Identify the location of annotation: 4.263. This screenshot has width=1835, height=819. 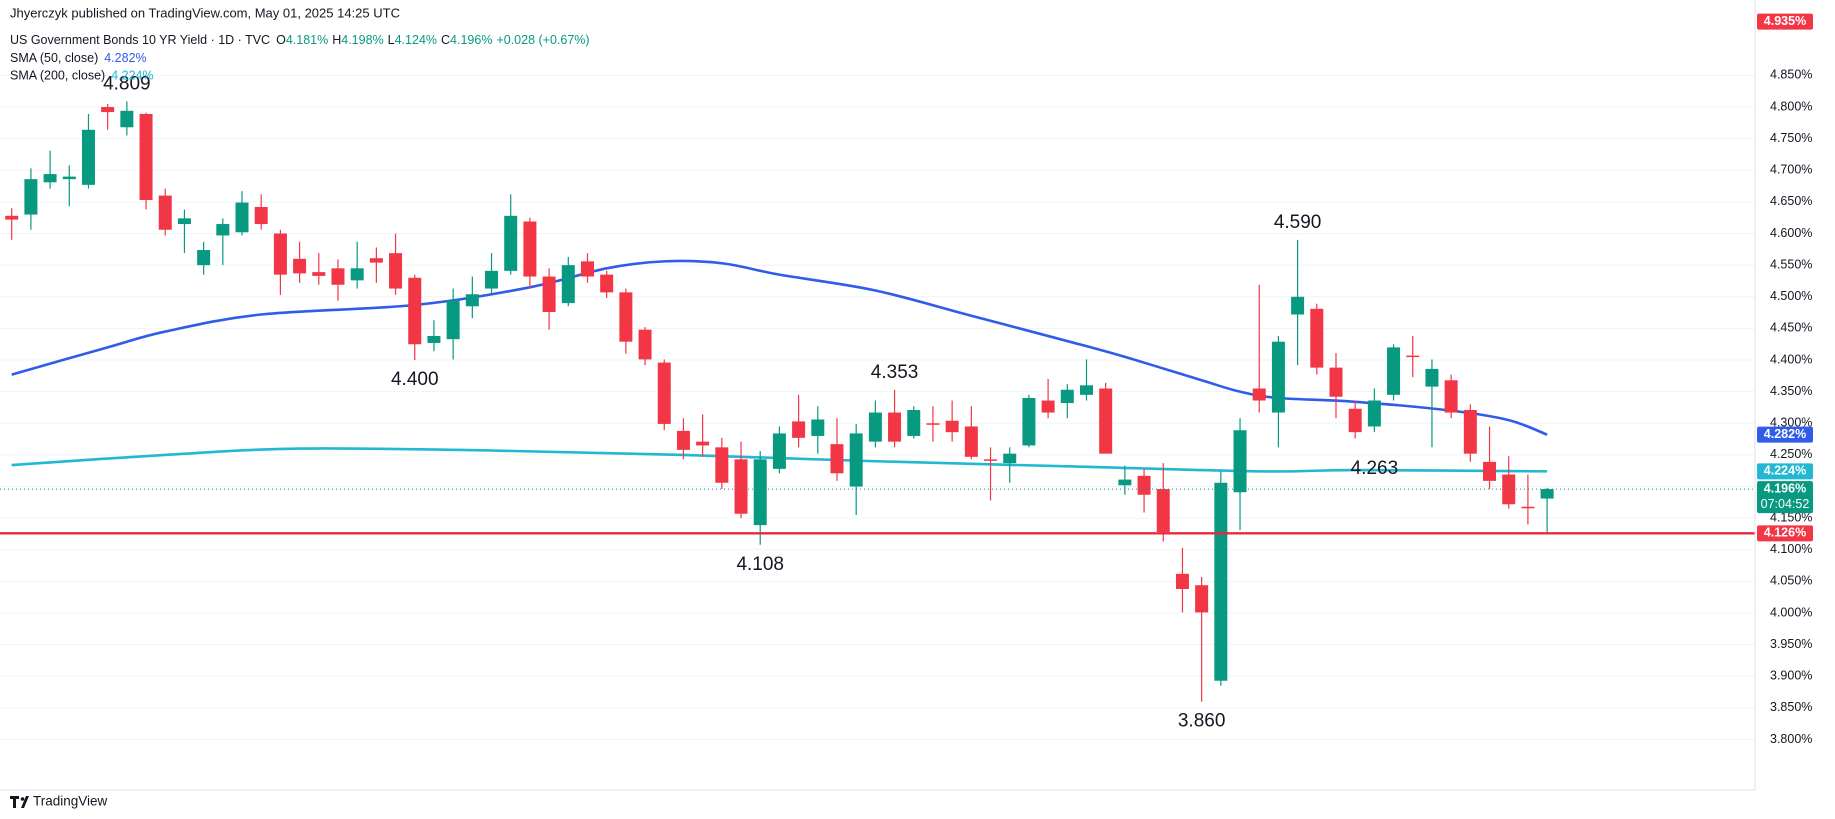
(1375, 468).